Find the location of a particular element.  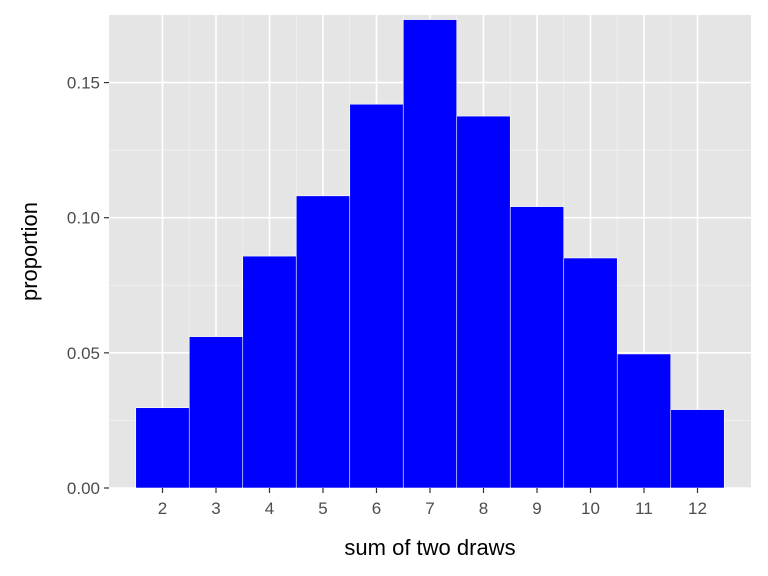

y-tick-label: 0.00 is located at coordinates (83, 488).